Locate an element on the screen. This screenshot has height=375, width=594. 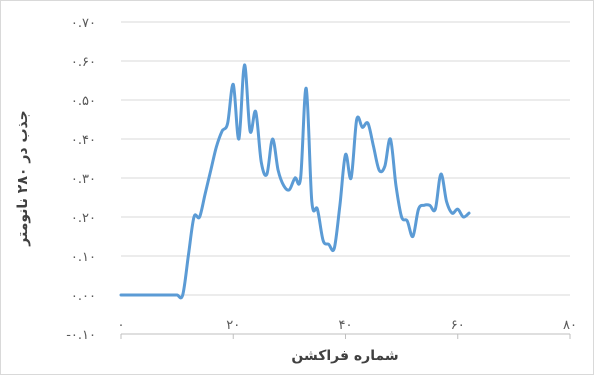
x-tick-label: ۰ is located at coordinates (121, 325).